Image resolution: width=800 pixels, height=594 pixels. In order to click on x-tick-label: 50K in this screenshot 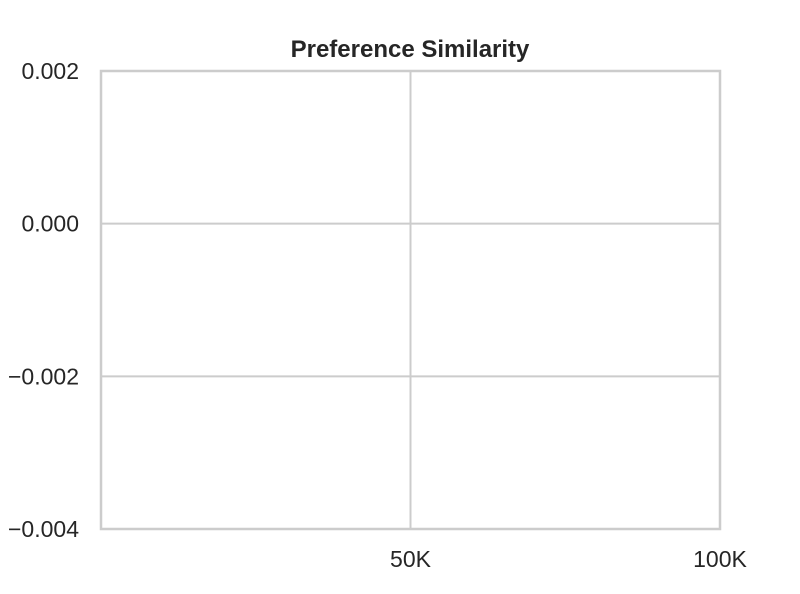, I will do `click(411, 559)`.